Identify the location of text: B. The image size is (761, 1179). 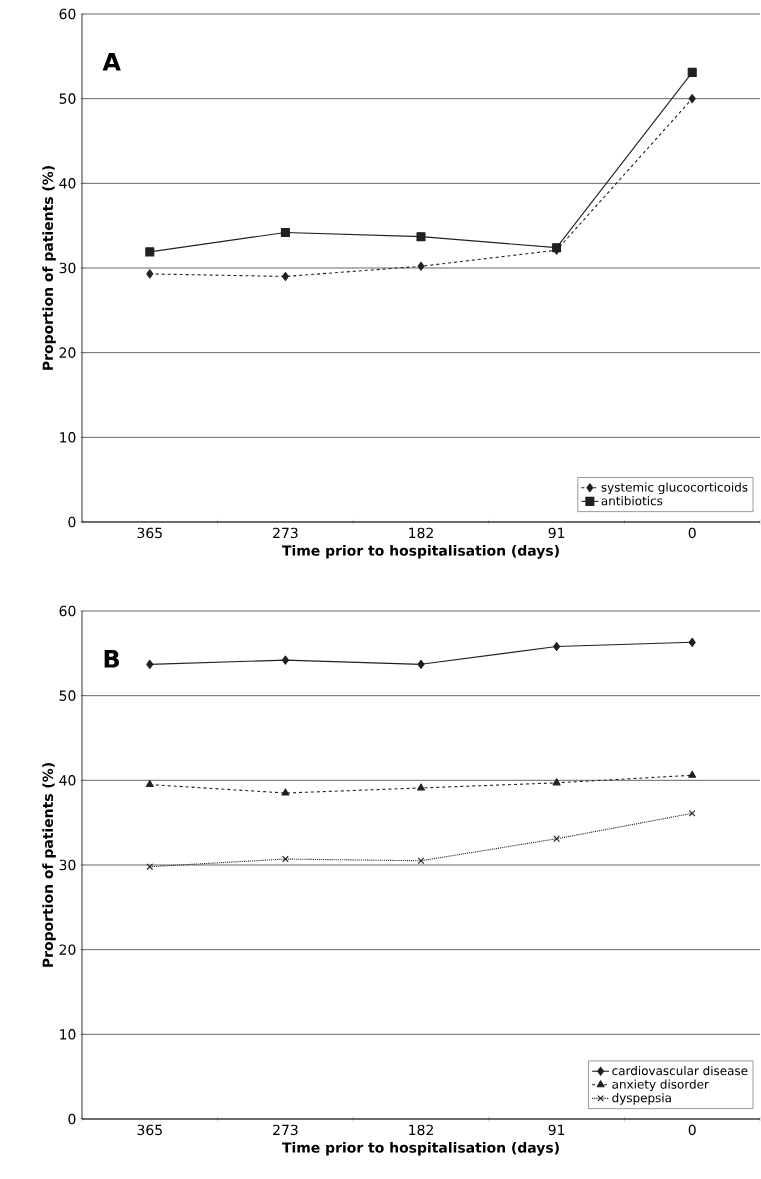
(112, 659).